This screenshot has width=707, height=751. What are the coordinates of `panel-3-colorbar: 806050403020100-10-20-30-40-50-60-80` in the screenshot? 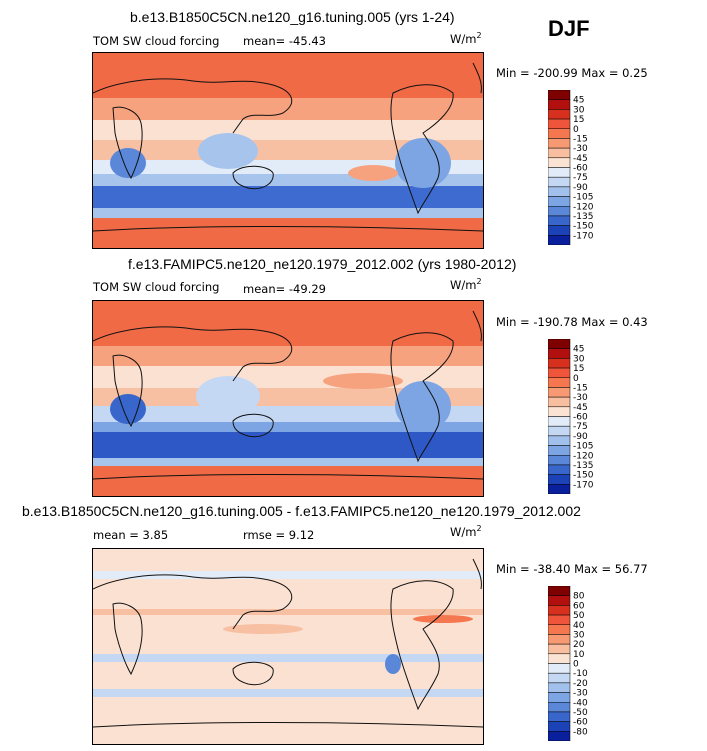 It's located at (578, 663).